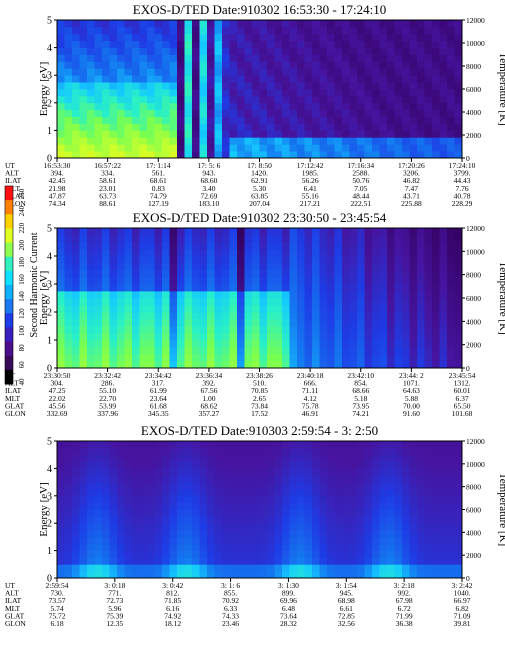 The height and width of the screenshot is (649, 505). Describe the element at coordinates (22, 245) in the screenshot. I see `colorbar-tick-label: 200` at that location.